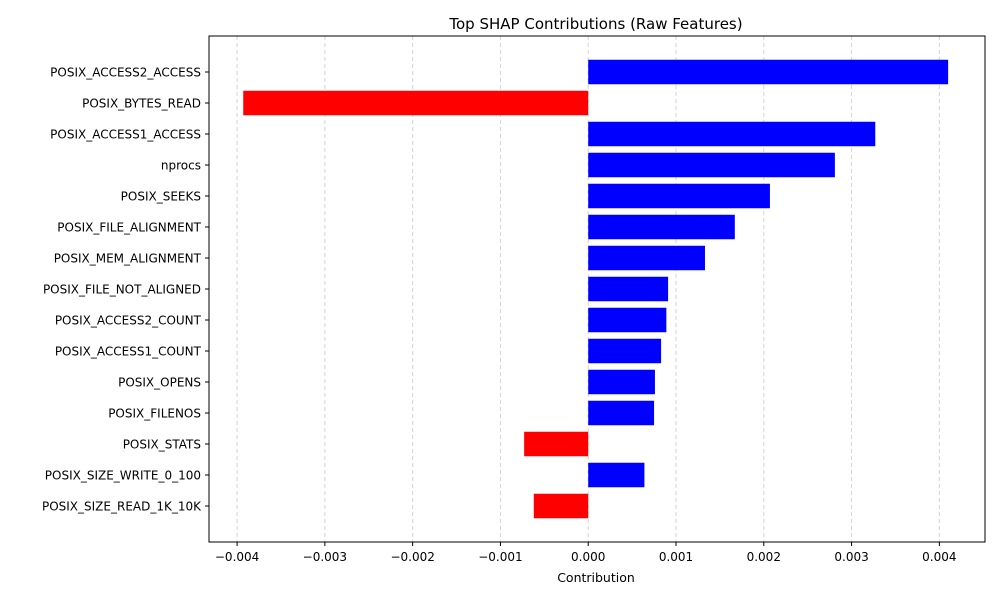 Image resolution: width=1000 pixels, height=604 pixels. What do you see at coordinates (595, 24) in the screenshot?
I see `chart-title: Top SHAP Contributions (Raw Features)` at bounding box center [595, 24].